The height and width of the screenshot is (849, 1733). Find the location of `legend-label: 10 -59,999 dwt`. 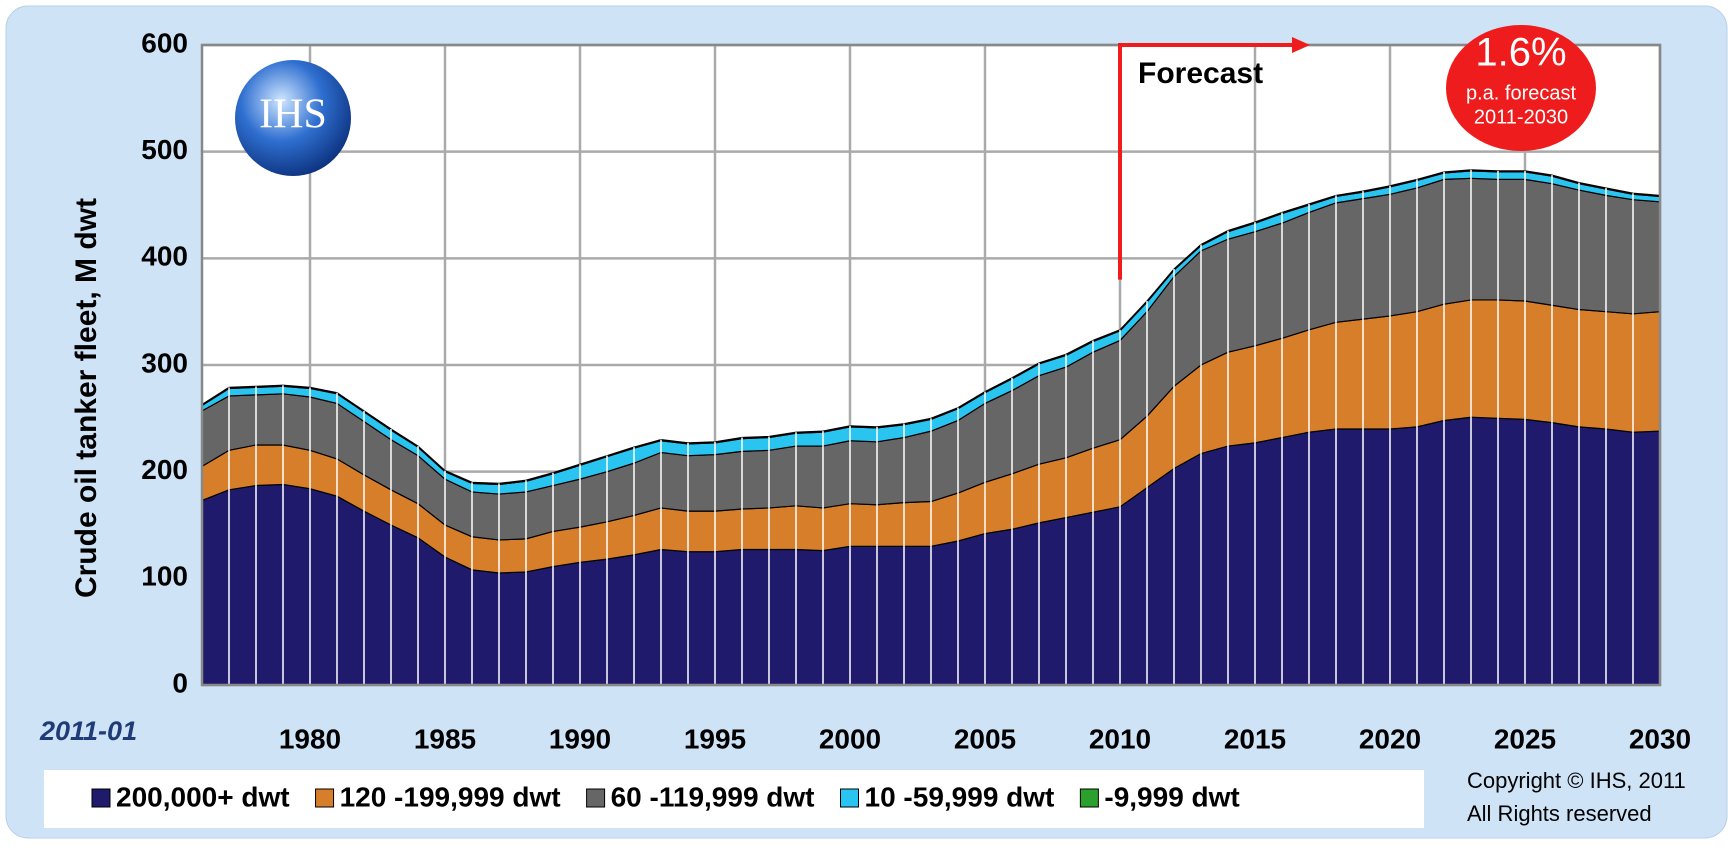

legend-label: 10 -59,999 dwt is located at coordinates (960, 796).